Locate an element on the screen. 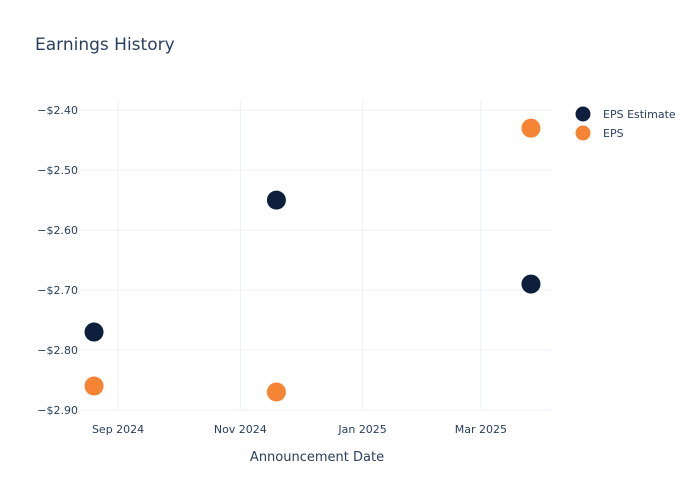 This screenshot has width=700, height=500. x-tick-label: Mar 2025 is located at coordinates (481, 429).